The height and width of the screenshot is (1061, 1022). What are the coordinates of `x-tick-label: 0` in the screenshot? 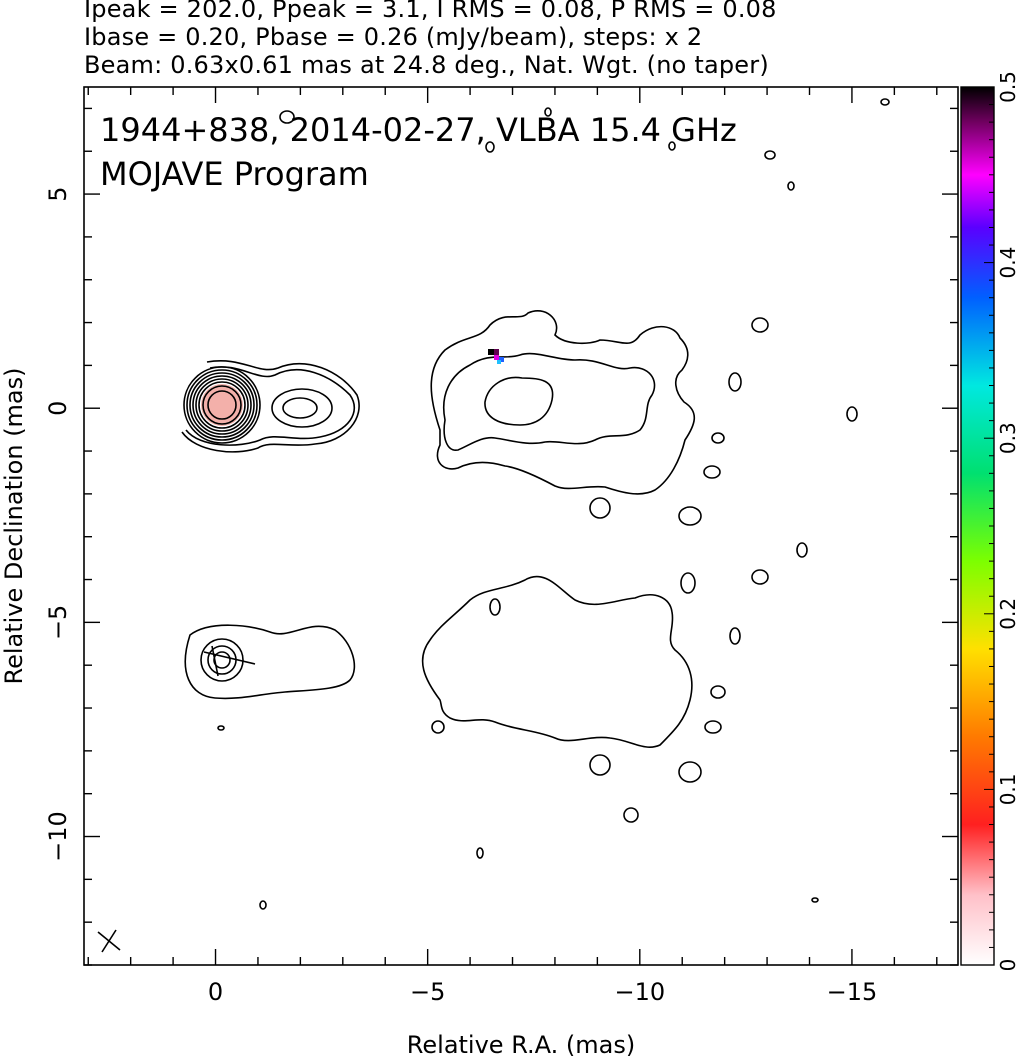 It's located at (215, 992).